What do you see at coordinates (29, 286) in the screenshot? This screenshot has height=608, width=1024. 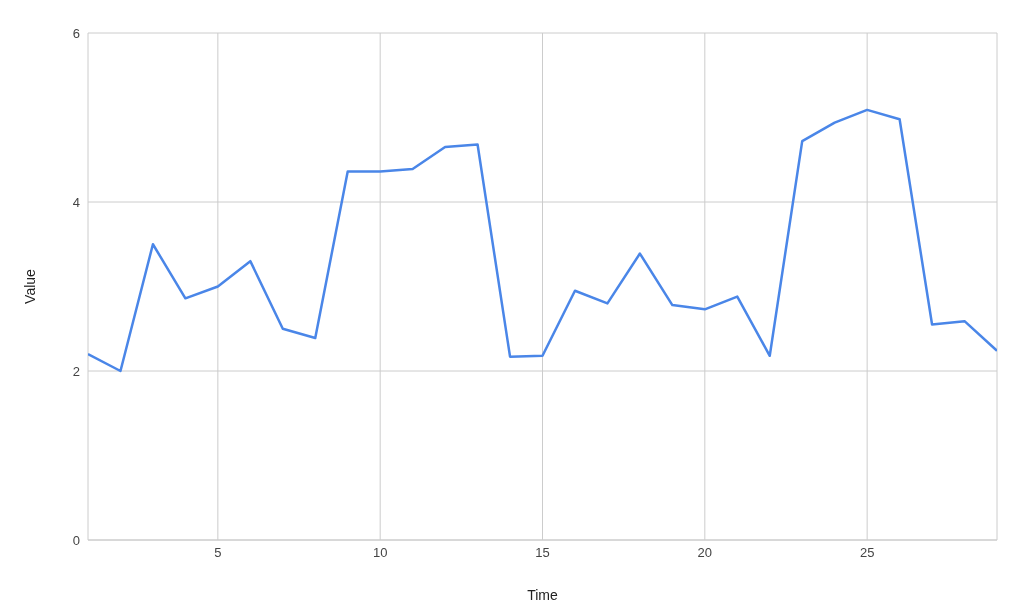 I see `y-axis-title: Value` at bounding box center [29, 286].